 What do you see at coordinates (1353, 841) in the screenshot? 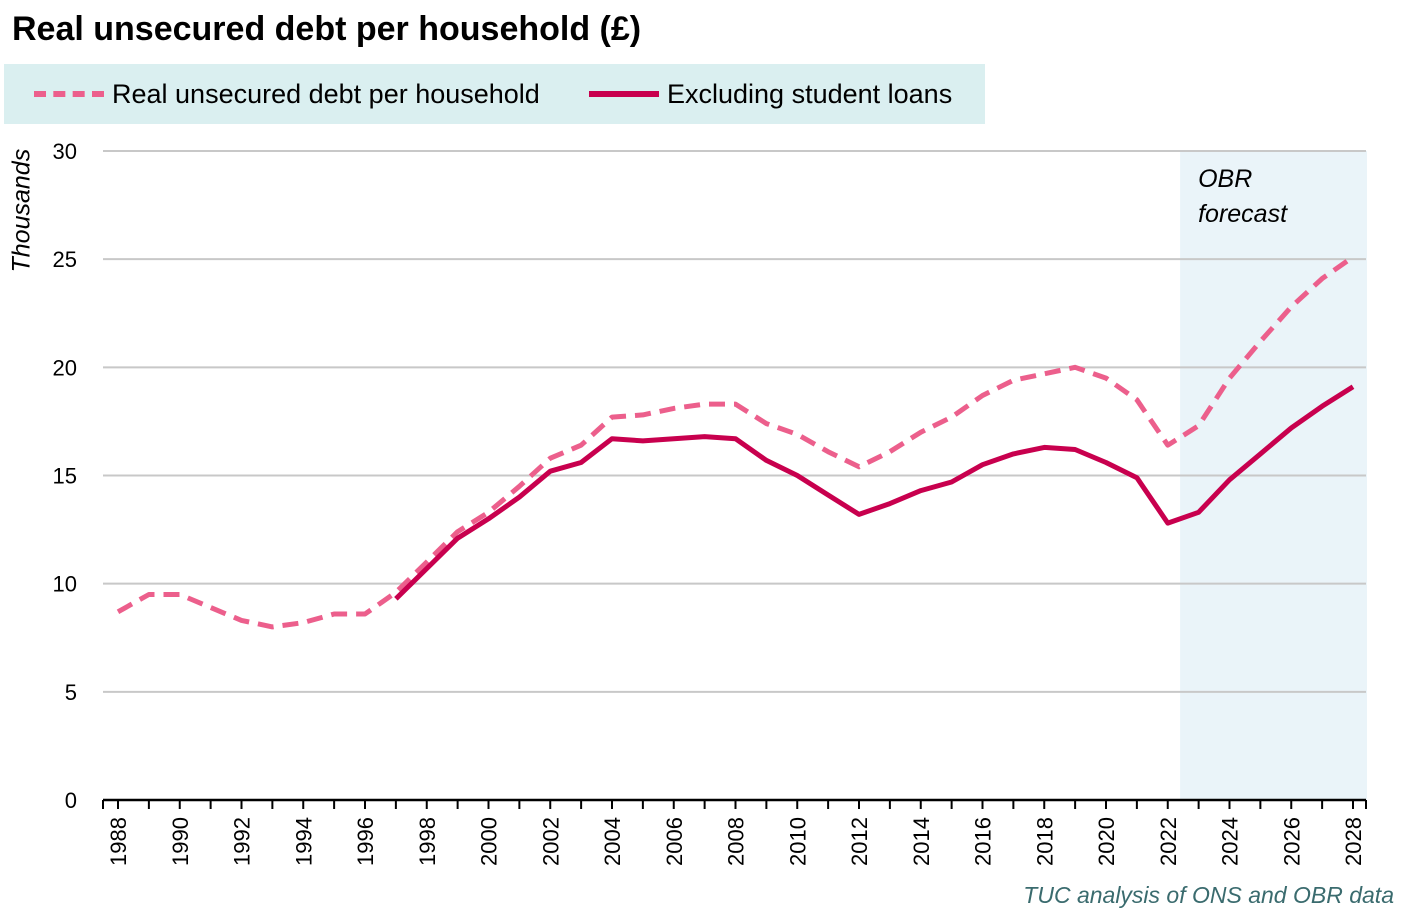
I see `x-tick-label-2028: 2028` at bounding box center [1353, 841].